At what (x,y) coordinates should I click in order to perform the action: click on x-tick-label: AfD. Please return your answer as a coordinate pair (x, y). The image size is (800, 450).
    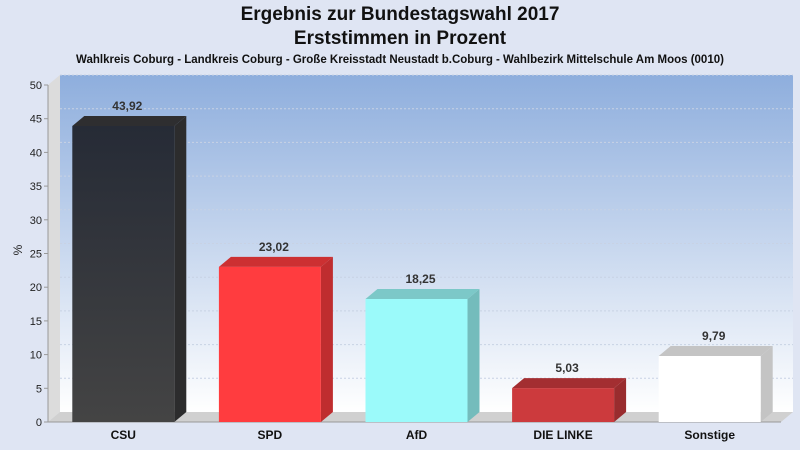
    Looking at the image, I should click on (417, 435).